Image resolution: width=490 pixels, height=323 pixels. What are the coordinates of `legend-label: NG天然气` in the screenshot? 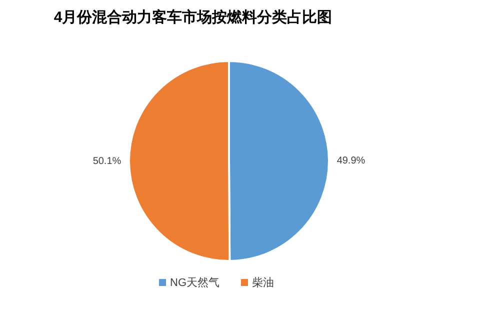 It's located at (195, 282).